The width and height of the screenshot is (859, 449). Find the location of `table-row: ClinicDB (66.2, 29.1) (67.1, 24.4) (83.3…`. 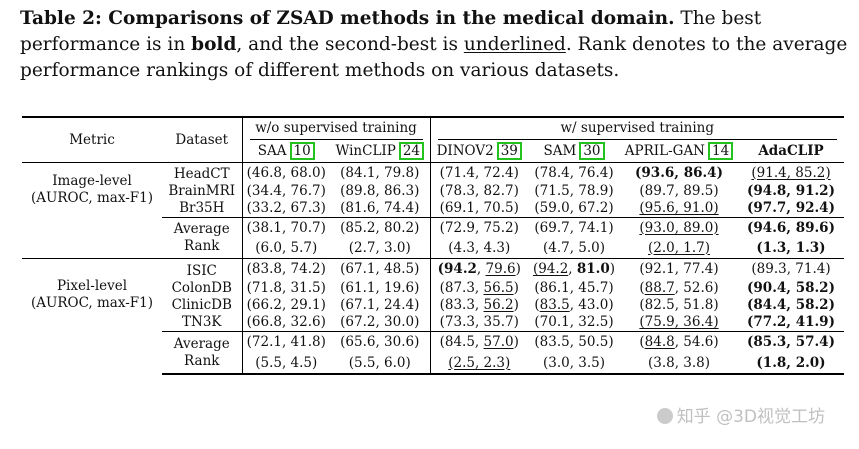

table-row: ClinicDB (66.2, 29.1) (67.1, 24.4) (83.3… is located at coordinates (433, 305).